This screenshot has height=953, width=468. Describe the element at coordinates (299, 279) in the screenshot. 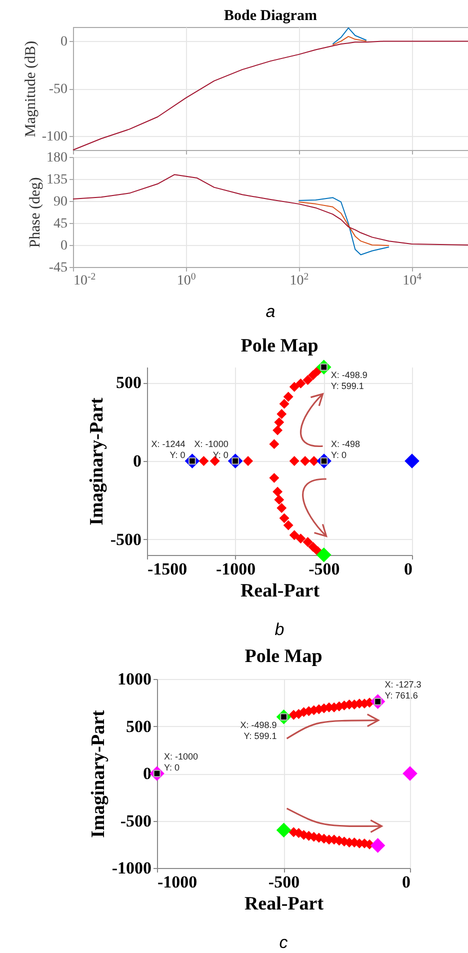

I see `x-tick-label: 10$^{2}$` at that location.